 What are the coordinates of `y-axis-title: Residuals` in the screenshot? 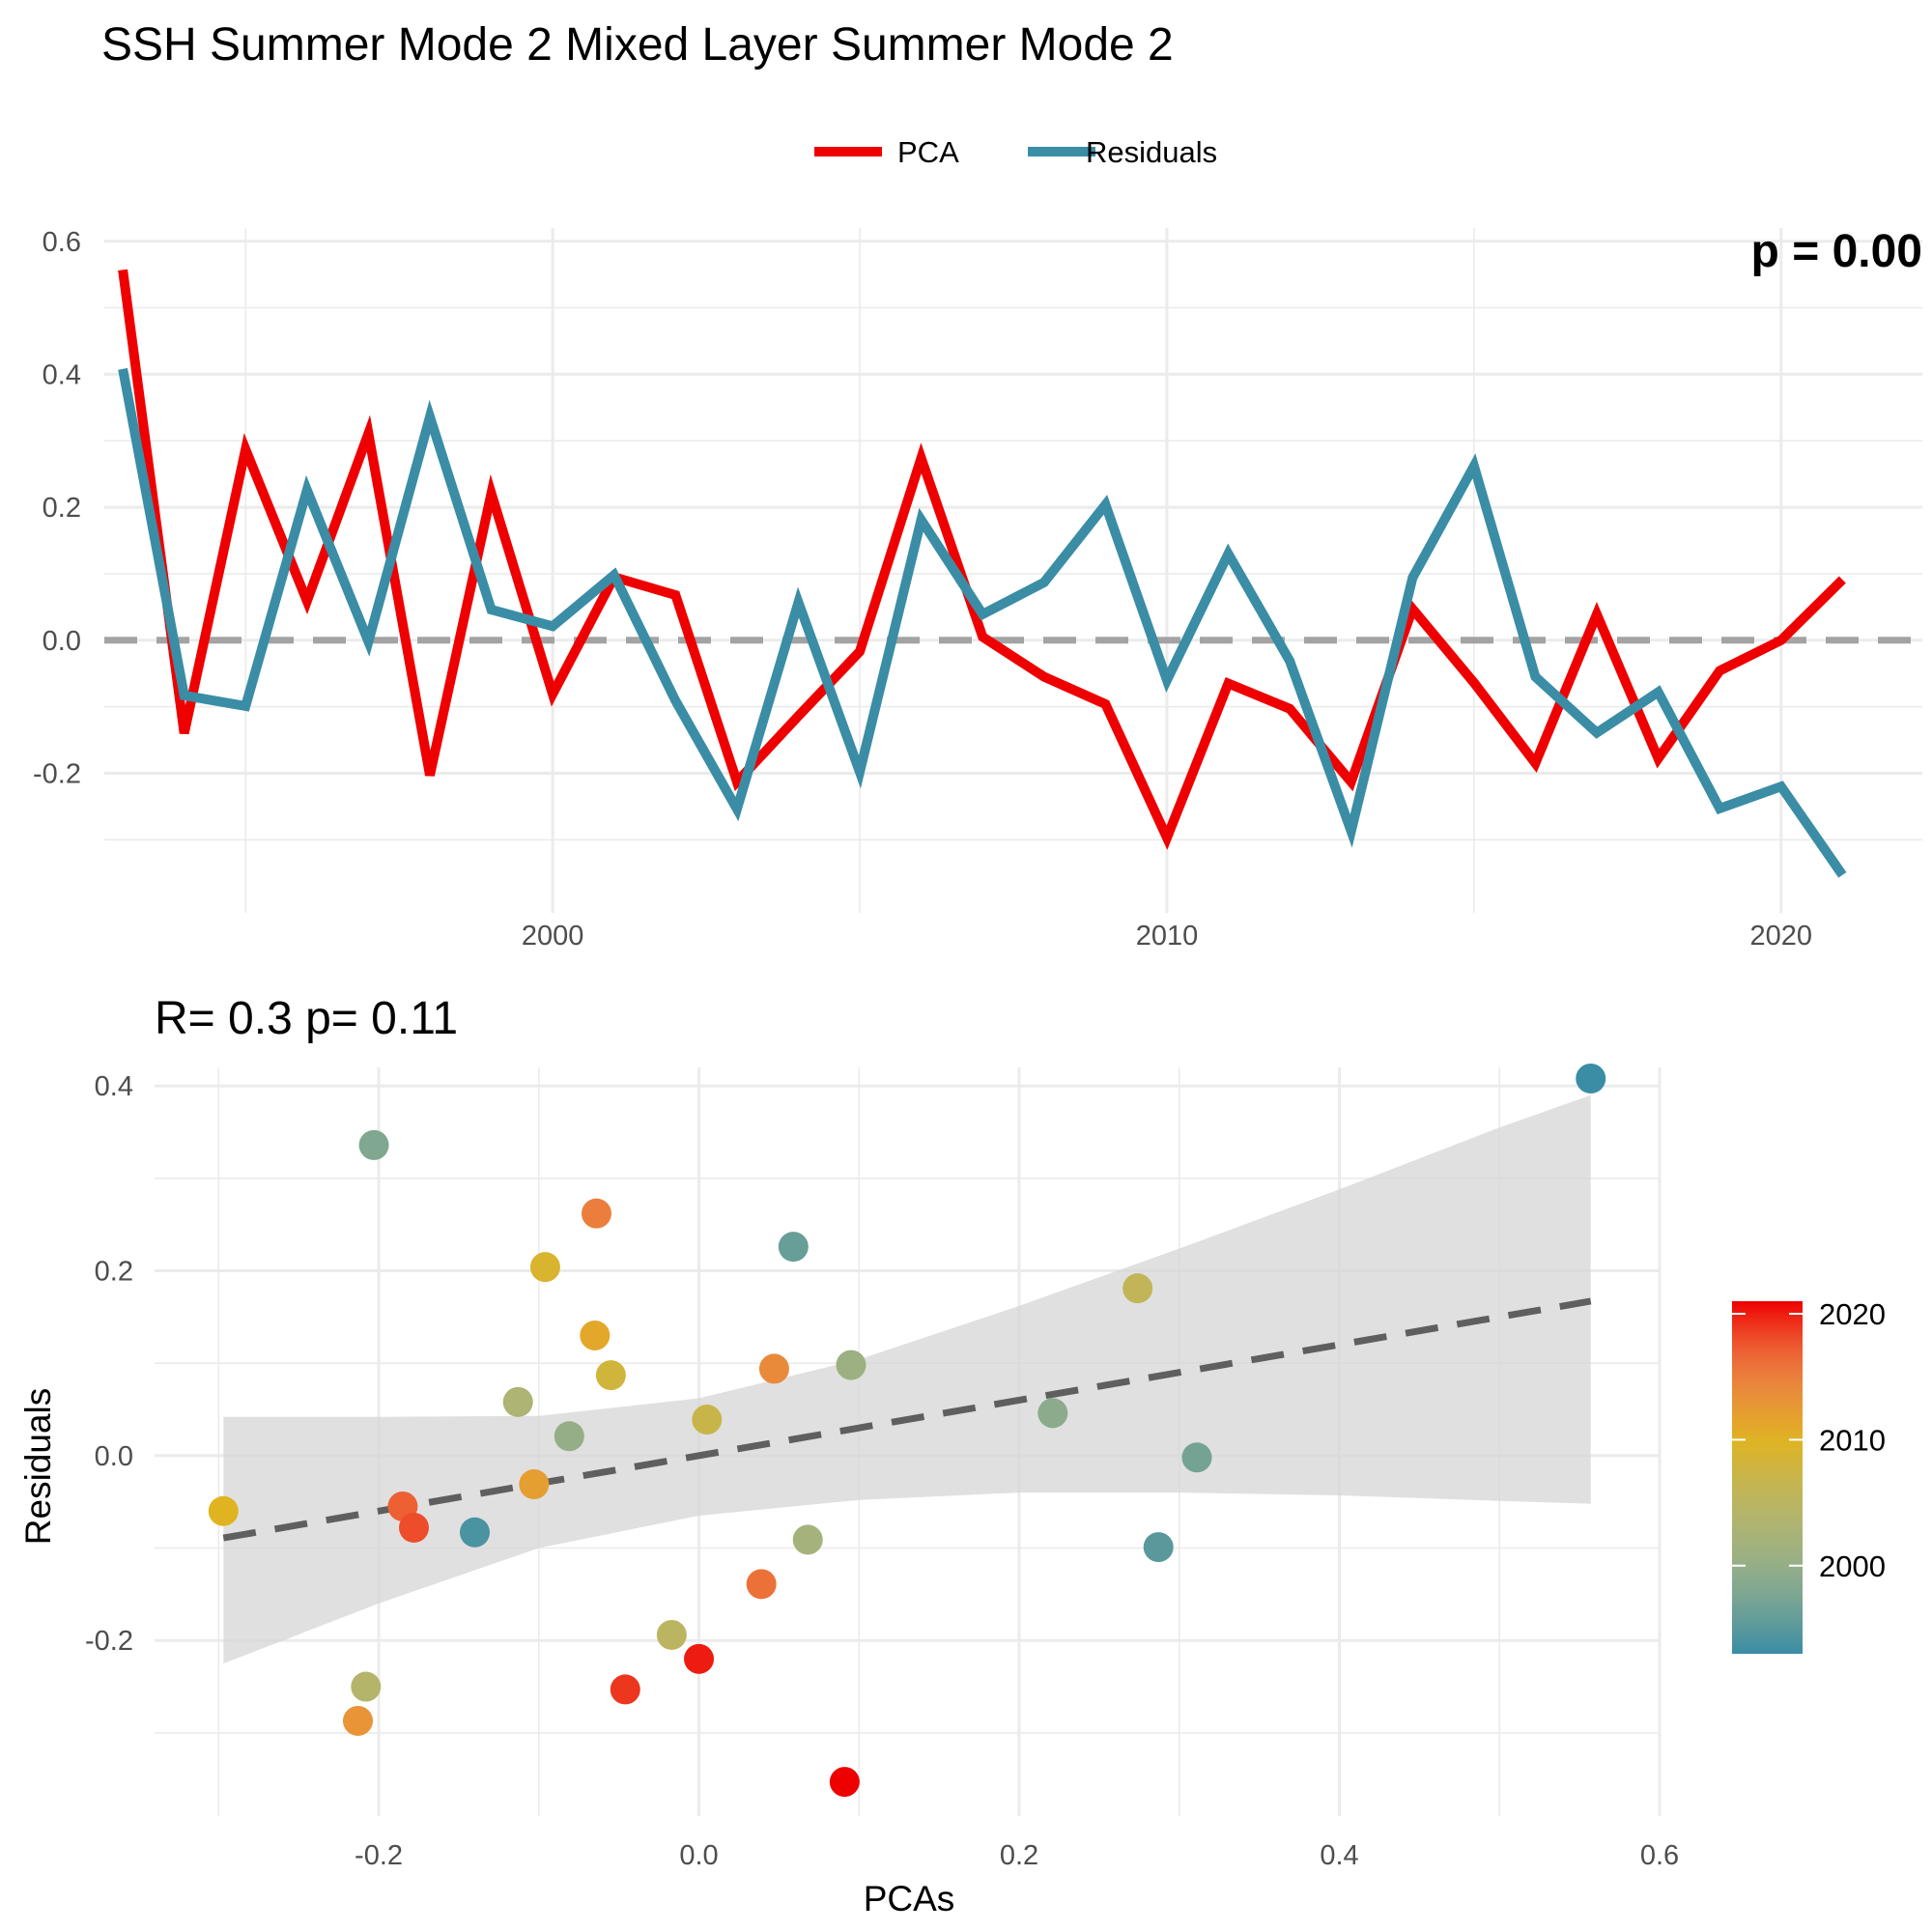 It's located at (38, 1466).